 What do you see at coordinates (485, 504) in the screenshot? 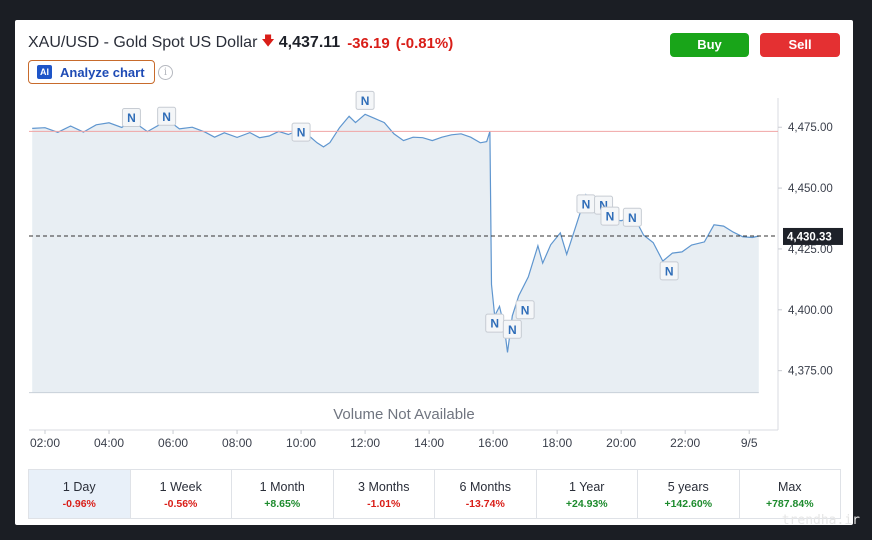
I see `period-tab-change: -13.74%` at bounding box center [485, 504].